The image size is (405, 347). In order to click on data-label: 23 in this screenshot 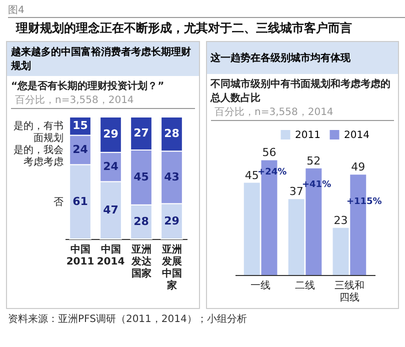, I will do `click(340, 220)`.